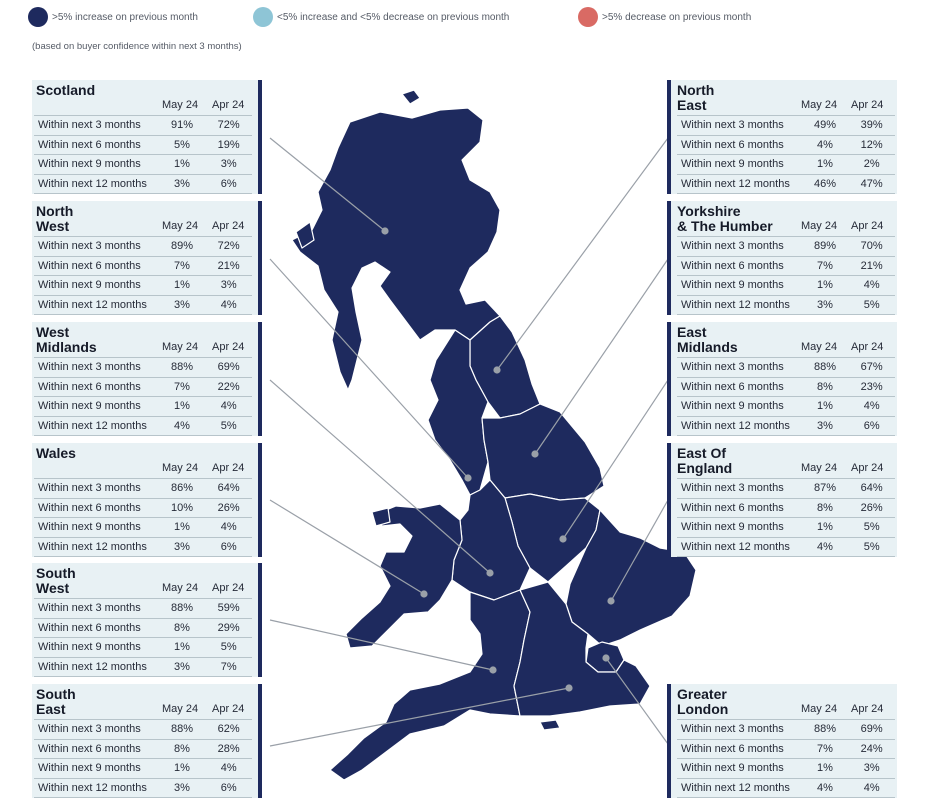  Describe the element at coordinates (228, 386) in the screenshot. I see `value-previous: 22%` at that location.